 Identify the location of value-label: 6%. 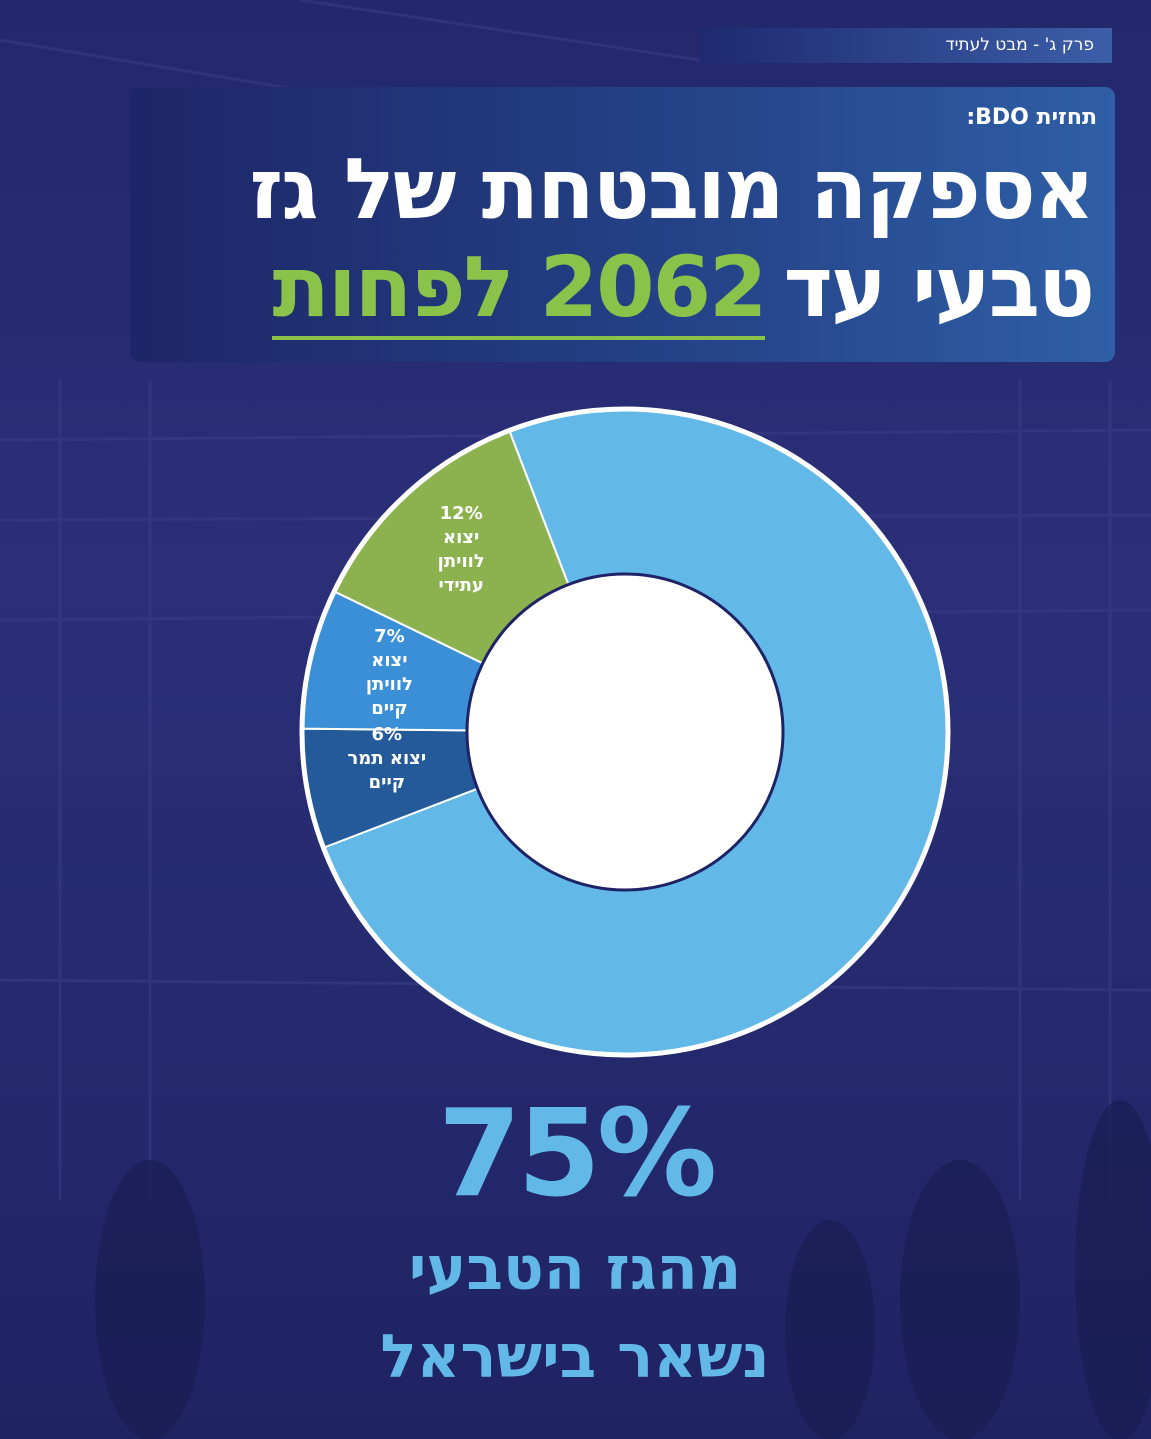
(387, 734).